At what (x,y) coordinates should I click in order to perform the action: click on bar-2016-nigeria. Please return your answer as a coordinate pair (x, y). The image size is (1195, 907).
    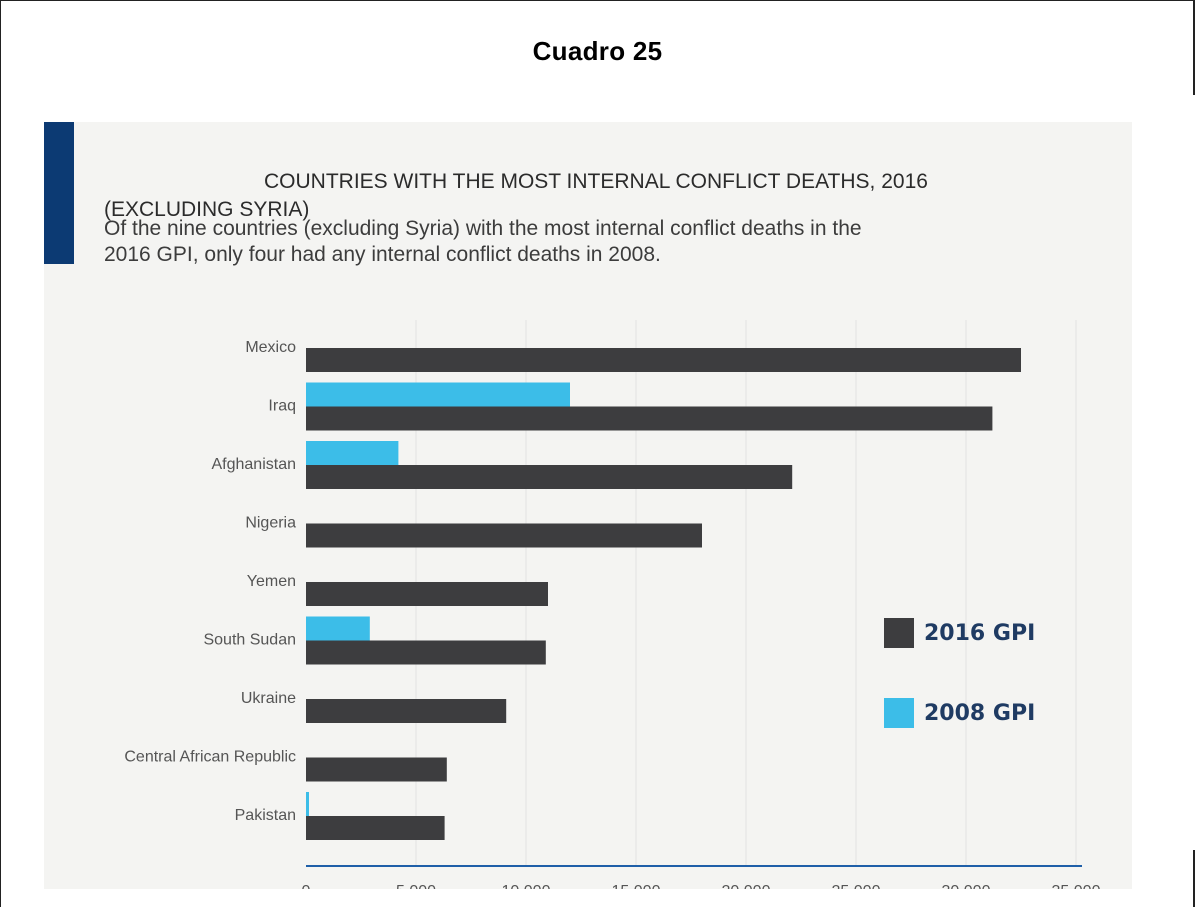
    Looking at the image, I should click on (504, 535).